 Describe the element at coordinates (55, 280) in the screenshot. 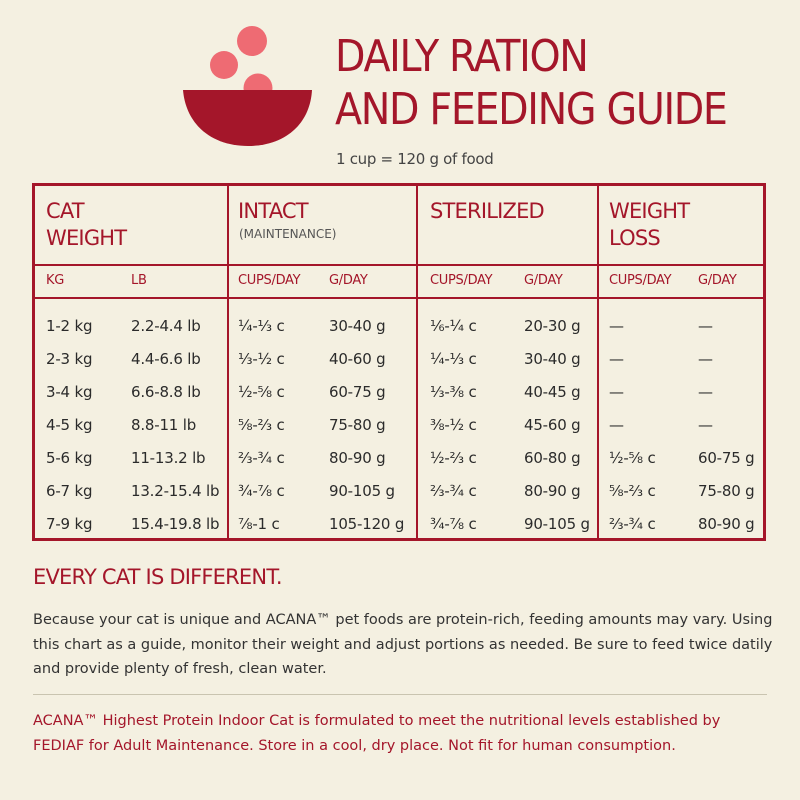

I see `unit-label: KG` at that location.